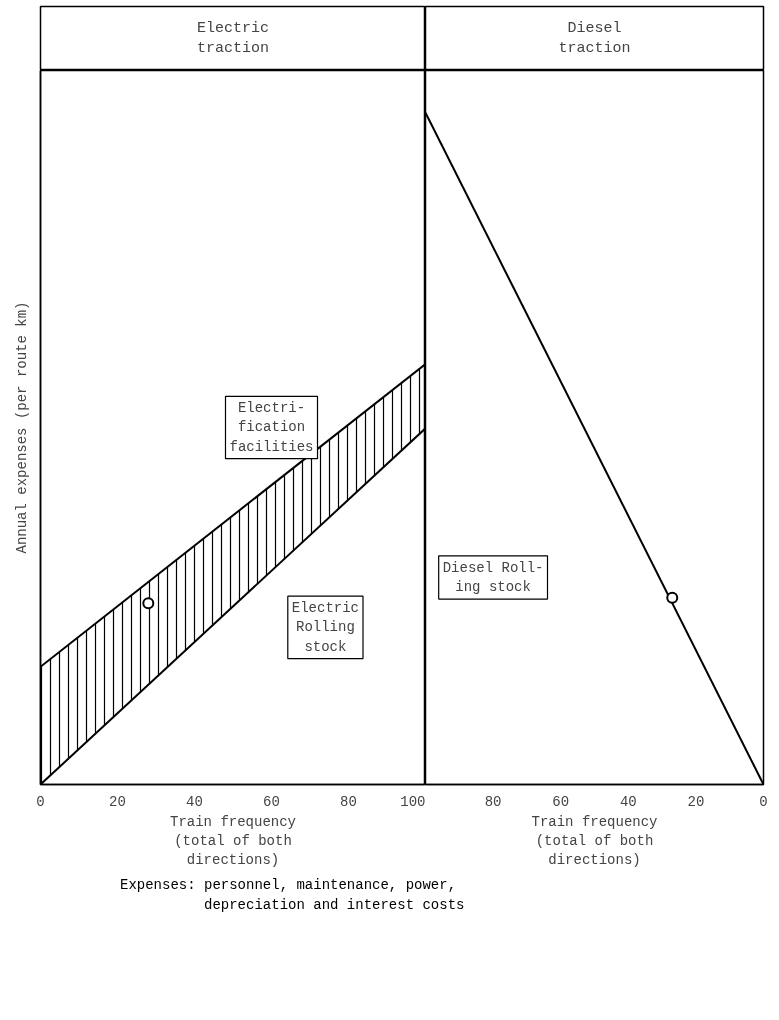  What do you see at coordinates (233, 38) in the screenshot?
I see `chart-title: Electric traction` at bounding box center [233, 38].